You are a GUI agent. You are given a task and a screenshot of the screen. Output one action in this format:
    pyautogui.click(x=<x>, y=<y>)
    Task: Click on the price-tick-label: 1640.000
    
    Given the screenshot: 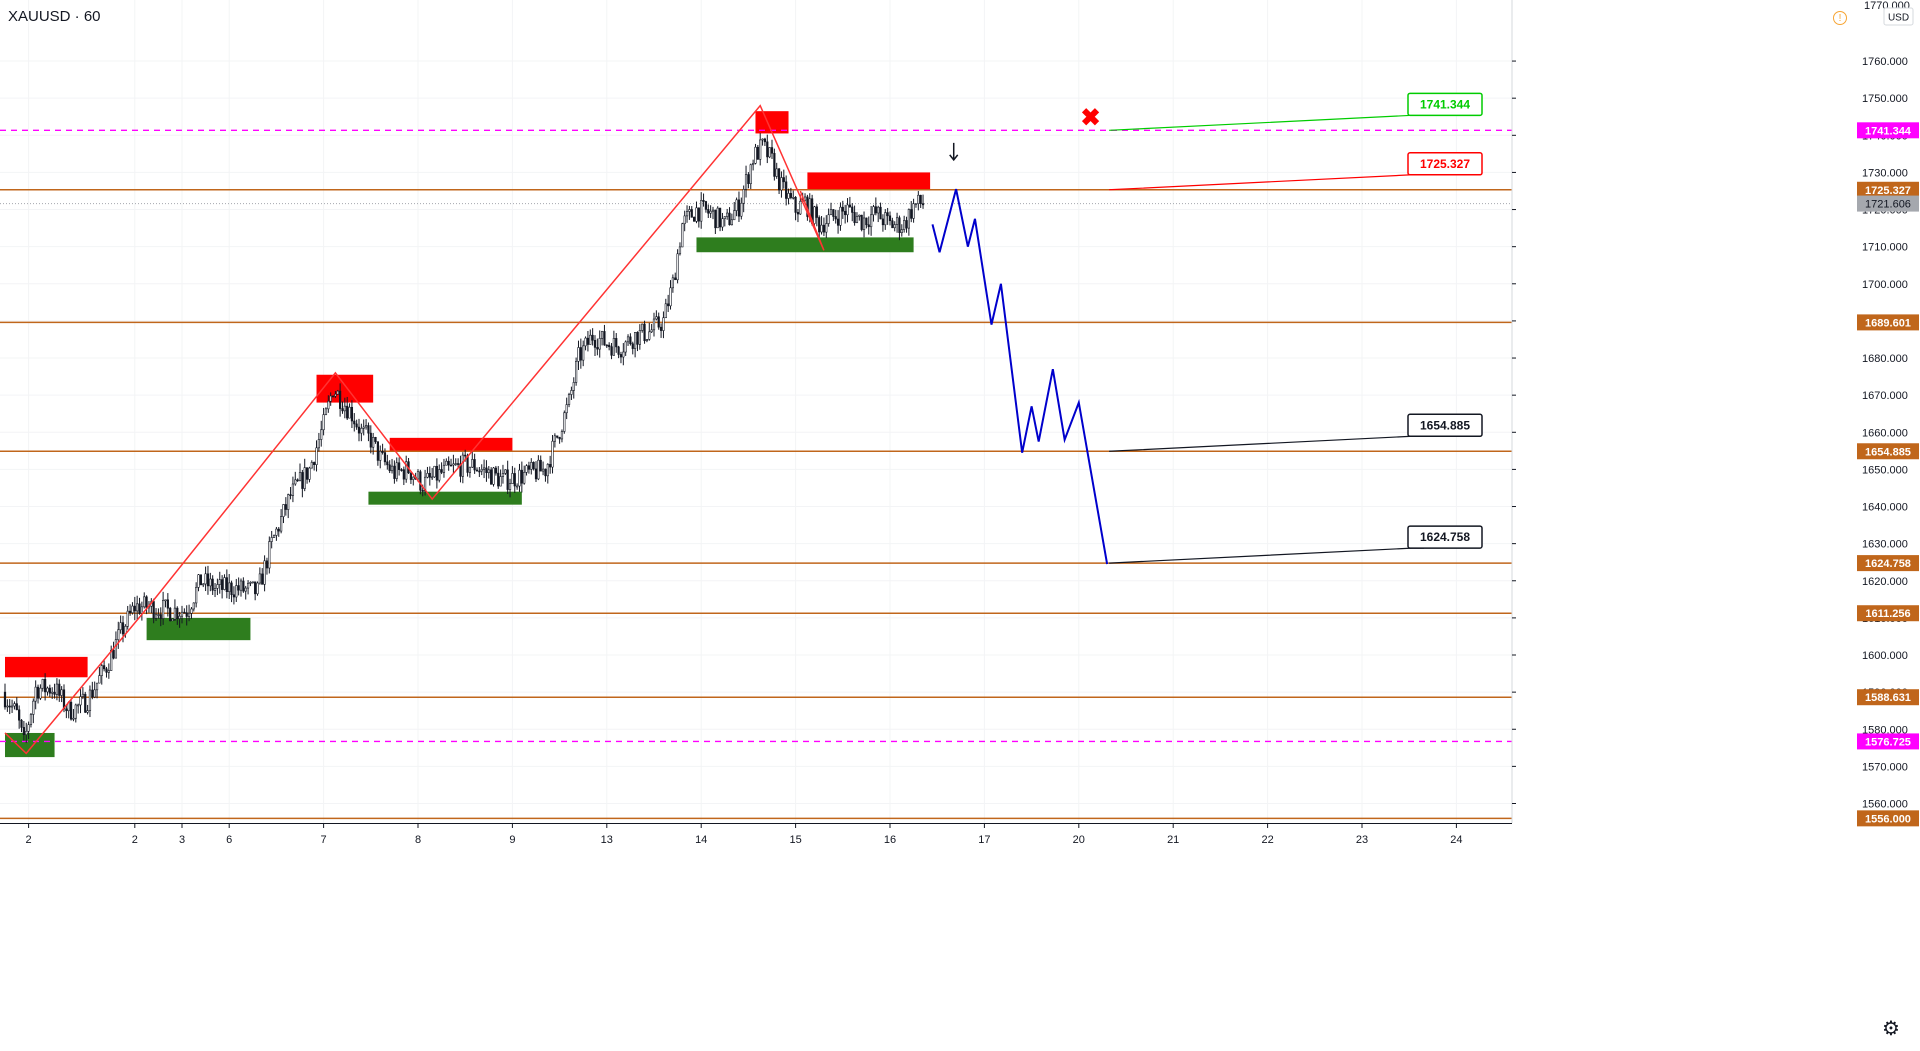 What is the action you would take?
    pyautogui.click(x=1885, y=508)
    